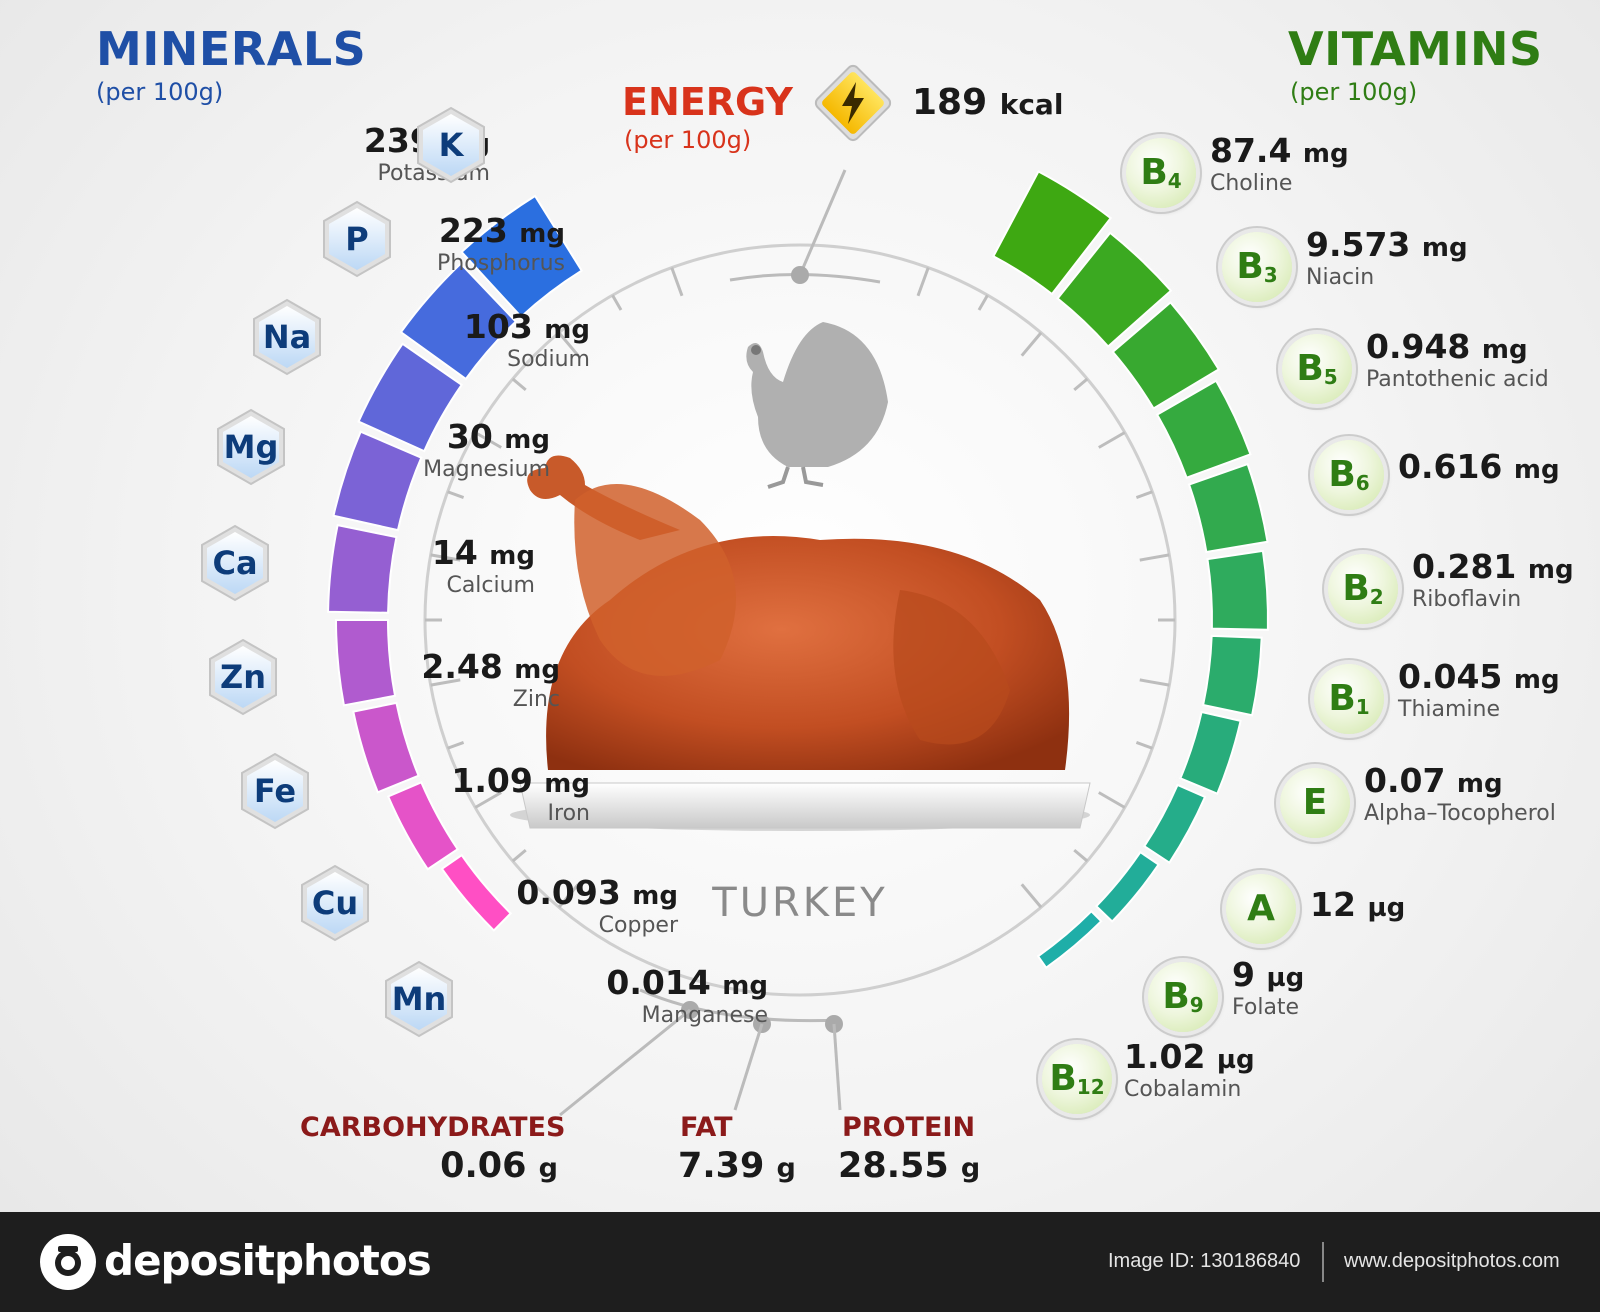  What do you see at coordinates (1204, 1261) in the screenshot?
I see `footer-image-id: Image ID: 130186840` at bounding box center [1204, 1261].